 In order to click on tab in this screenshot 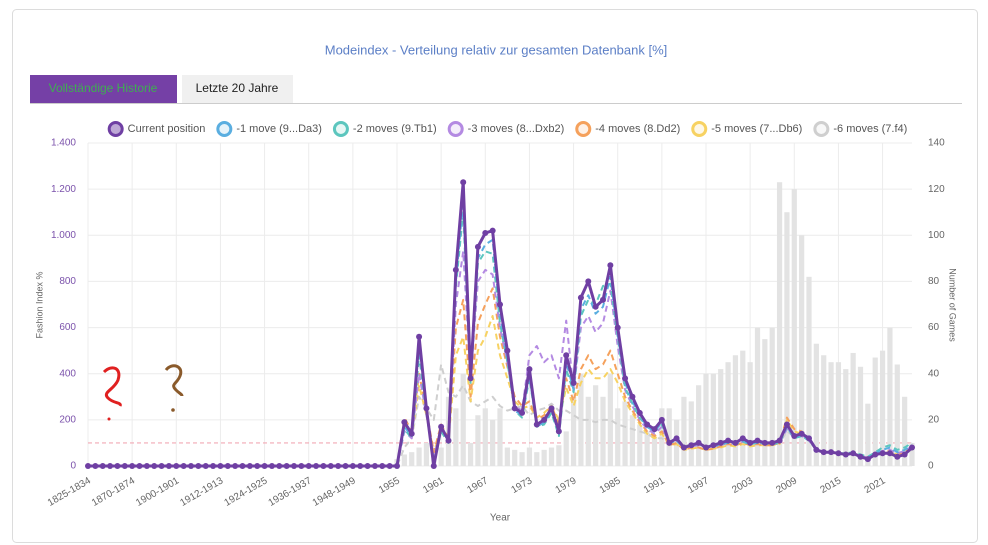, I will do `click(237, 89)`.